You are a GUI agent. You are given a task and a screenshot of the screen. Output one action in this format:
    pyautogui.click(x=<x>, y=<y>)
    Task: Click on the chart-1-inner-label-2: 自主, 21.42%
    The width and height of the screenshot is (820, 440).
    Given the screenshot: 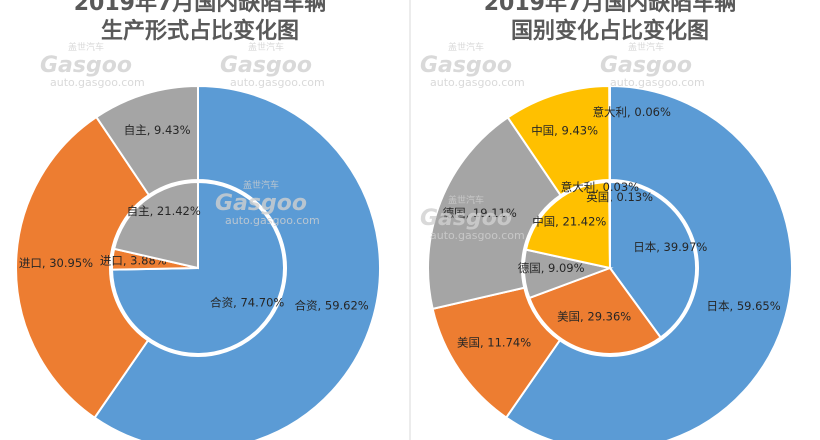 What is the action you would take?
    pyautogui.click(x=164, y=211)
    